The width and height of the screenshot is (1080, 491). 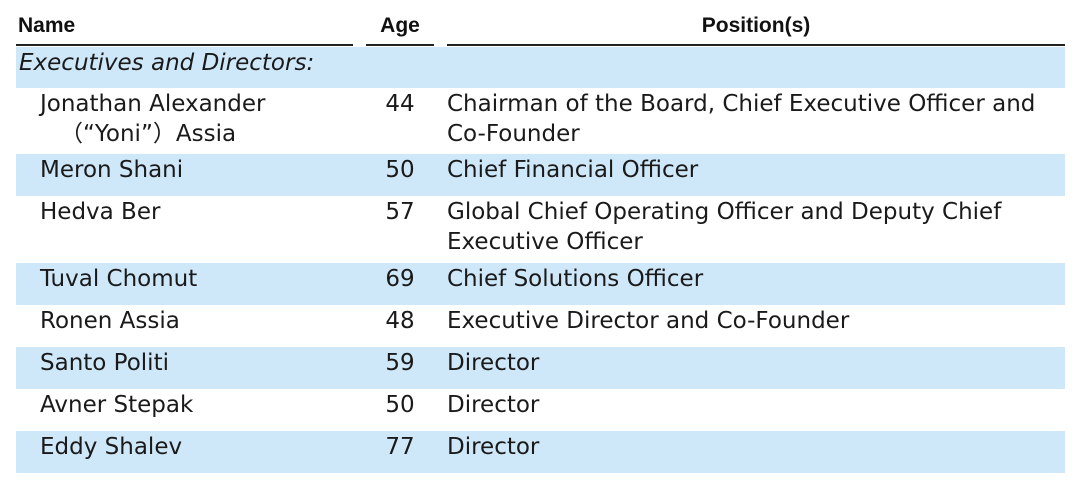 What do you see at coordinates (153, 104) in the screenshot?
I see `name-line1: Jonathan Alexander` at bounding box center [153, 104].